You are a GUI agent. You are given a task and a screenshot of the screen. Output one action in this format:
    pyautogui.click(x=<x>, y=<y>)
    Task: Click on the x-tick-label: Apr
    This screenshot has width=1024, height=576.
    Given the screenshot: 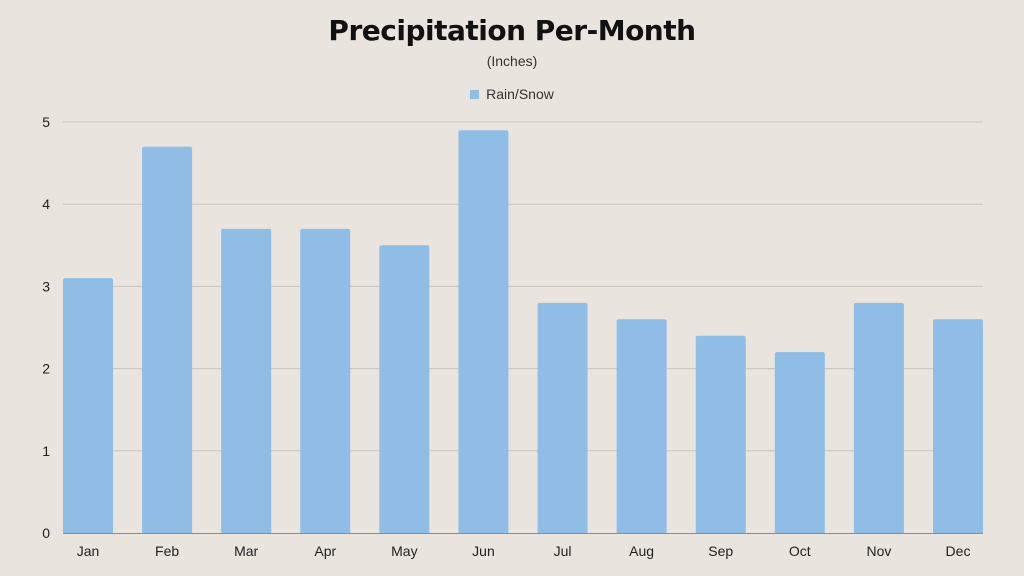 What is the action you would take?
    pyautogui.click(x=325, y=551)
    